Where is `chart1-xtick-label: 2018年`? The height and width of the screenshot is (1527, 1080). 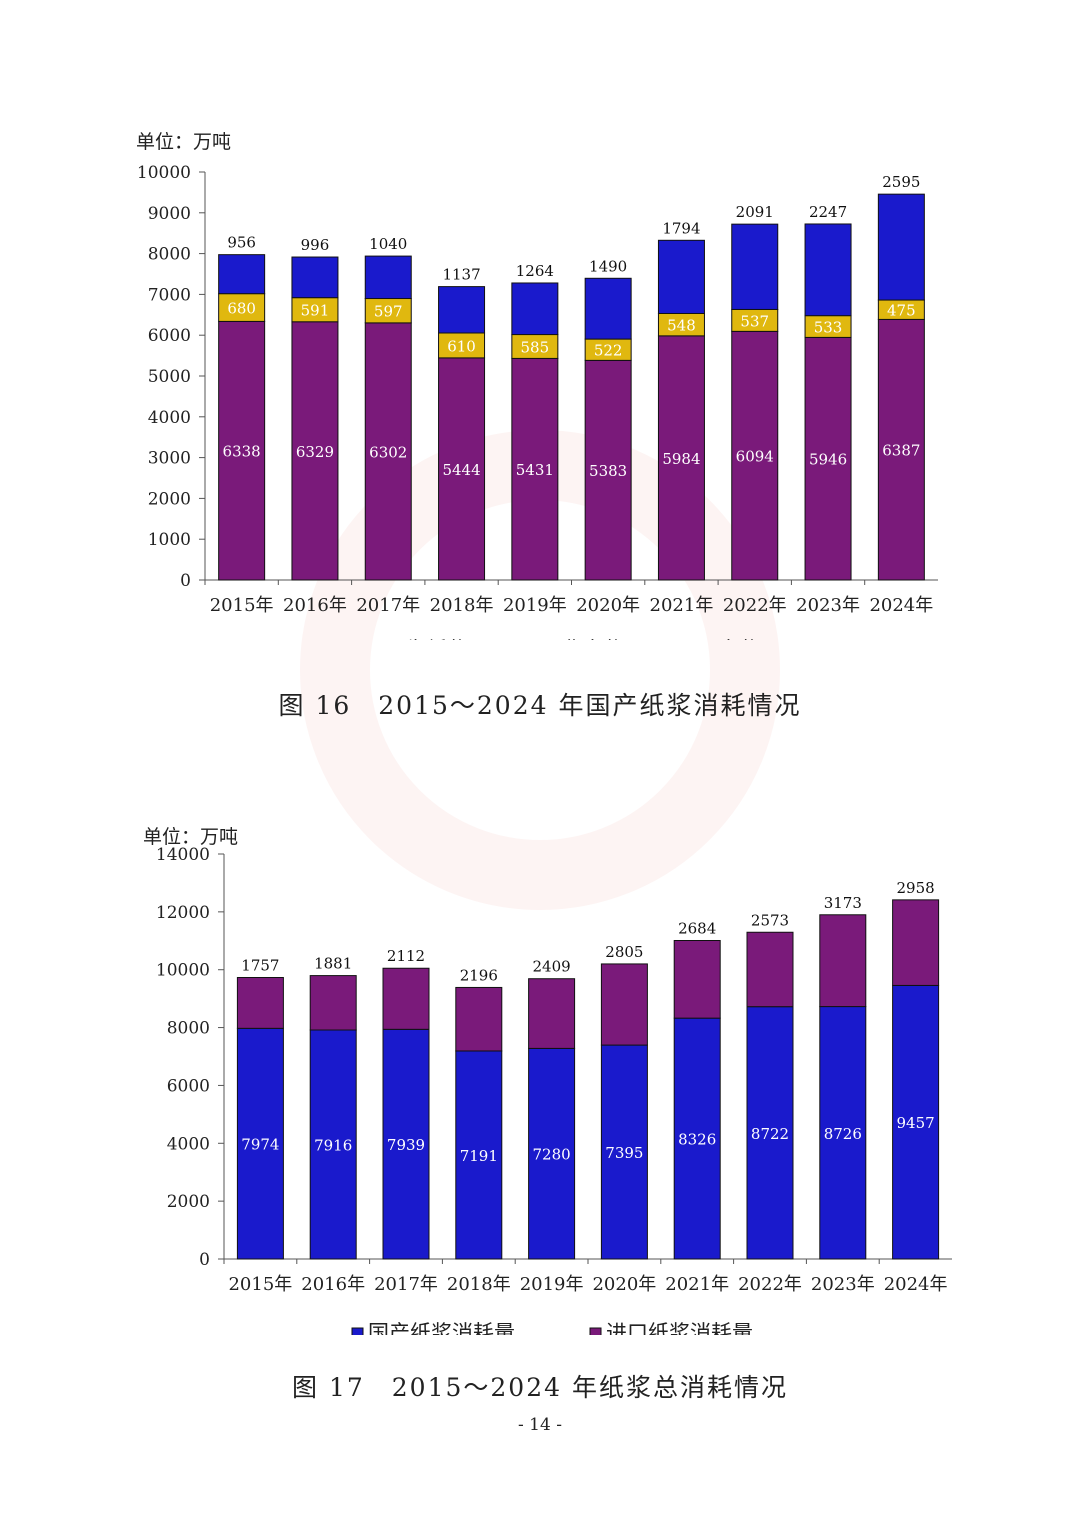
chart1-xtick-label: 2018年 is located at coordinates (462, 605).